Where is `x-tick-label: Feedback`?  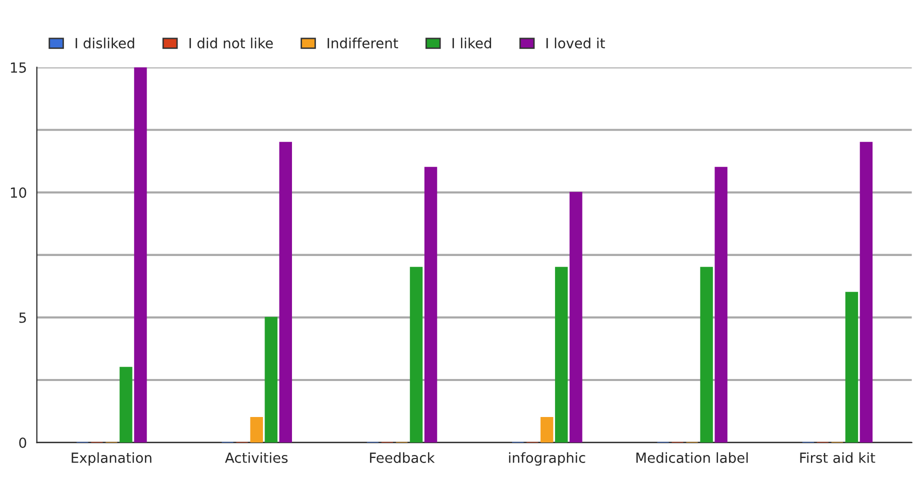
x-tick-label: Feedback is located at coordinates (402, 457).